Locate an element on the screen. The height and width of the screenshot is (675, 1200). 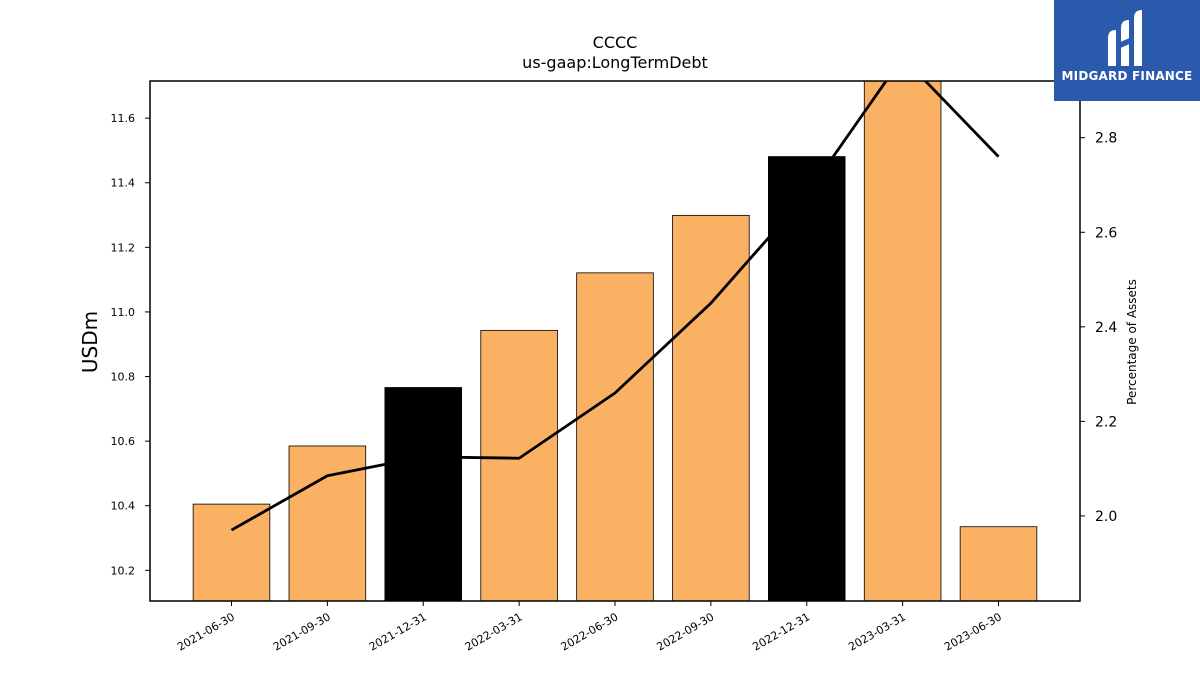
x-tick-label: 2022-09-30 is located at coordinates (686, 631).